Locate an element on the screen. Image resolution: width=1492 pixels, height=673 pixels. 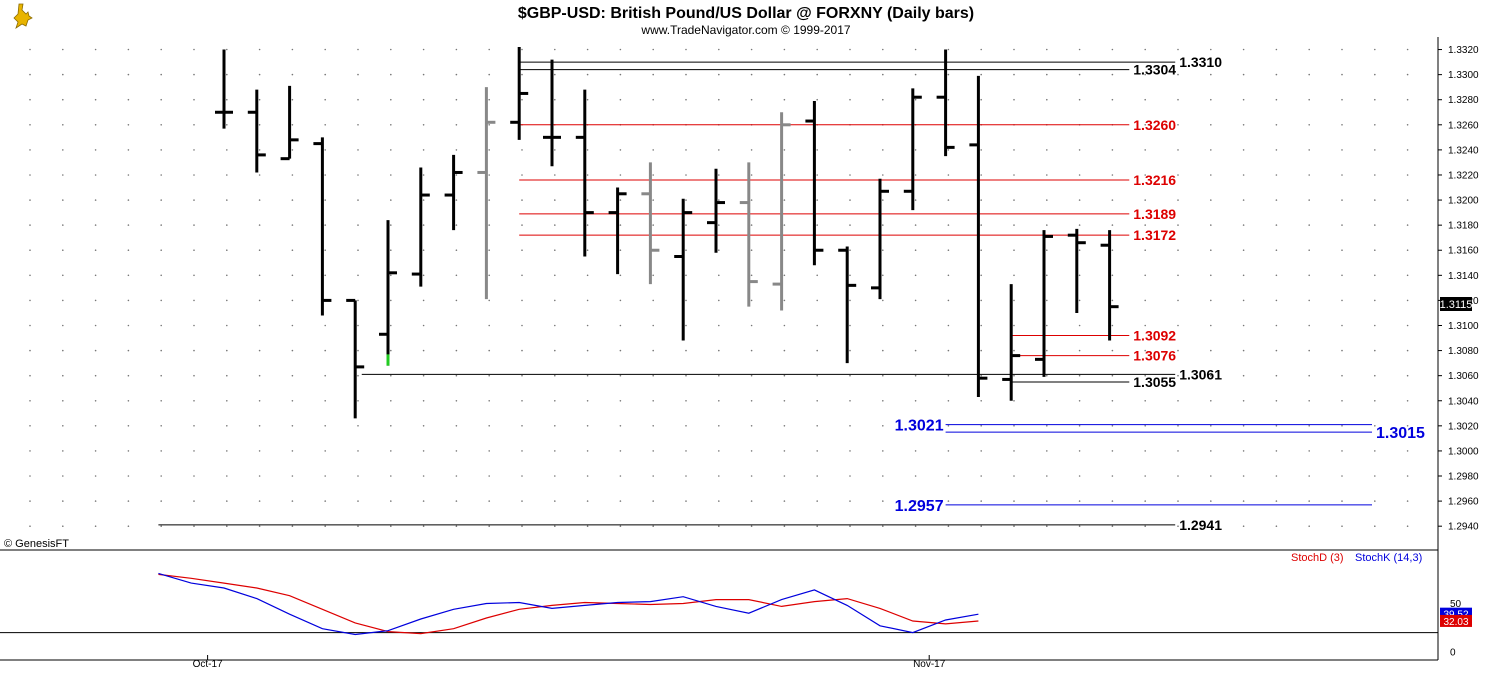
level-label: 1.3092 is located at coordinates (1154, 336).